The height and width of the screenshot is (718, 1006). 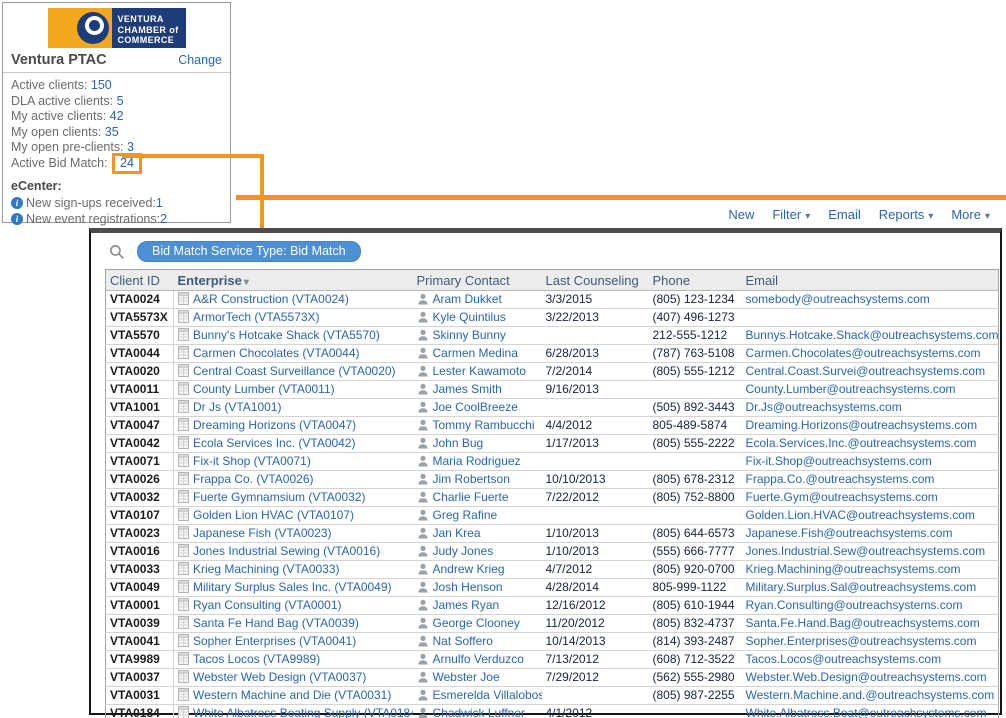 What do you see at coordinates (117, 252) in the screenshot?
I see `search-icon` at bounding box center [117, 252].